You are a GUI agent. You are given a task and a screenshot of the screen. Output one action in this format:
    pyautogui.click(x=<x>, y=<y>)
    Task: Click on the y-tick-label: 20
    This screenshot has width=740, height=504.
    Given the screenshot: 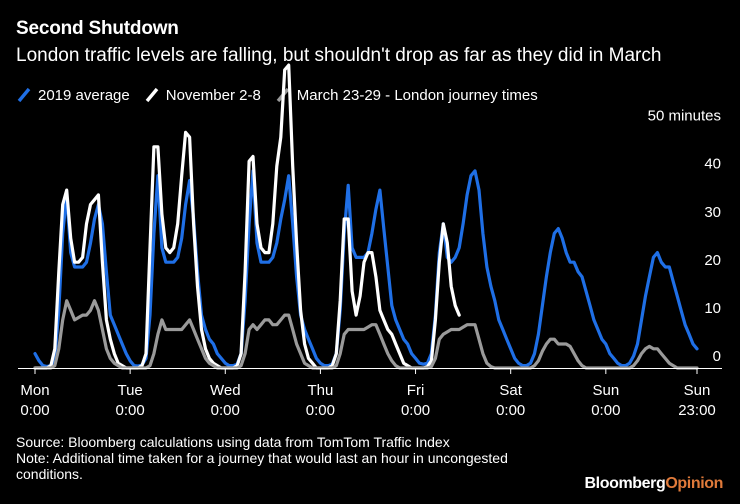 What is the action you would take?
    pyautogui.click(x=712, y=260)
    